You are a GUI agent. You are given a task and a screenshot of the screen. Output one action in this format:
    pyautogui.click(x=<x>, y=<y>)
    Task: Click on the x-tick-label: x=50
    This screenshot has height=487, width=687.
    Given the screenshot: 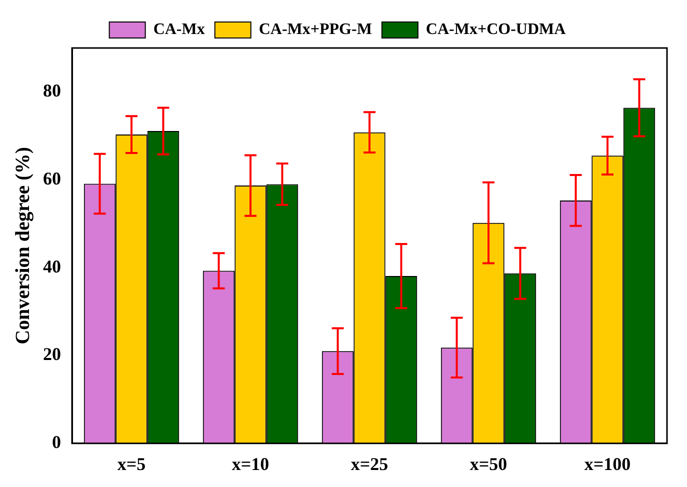 What is the action you would take?
    pyautogui.click(x=489, y=464)
    